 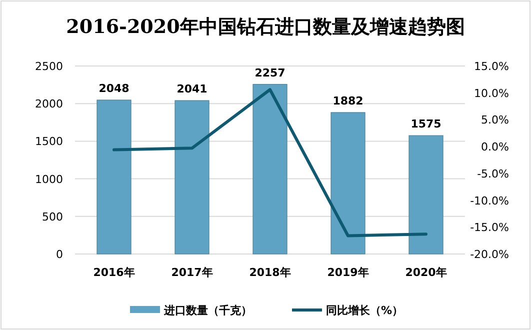 What do you see at coordinates (426, 272) in the screenshot?
I see `x-tick-label: 2020年` at bounding box center [426, 272].